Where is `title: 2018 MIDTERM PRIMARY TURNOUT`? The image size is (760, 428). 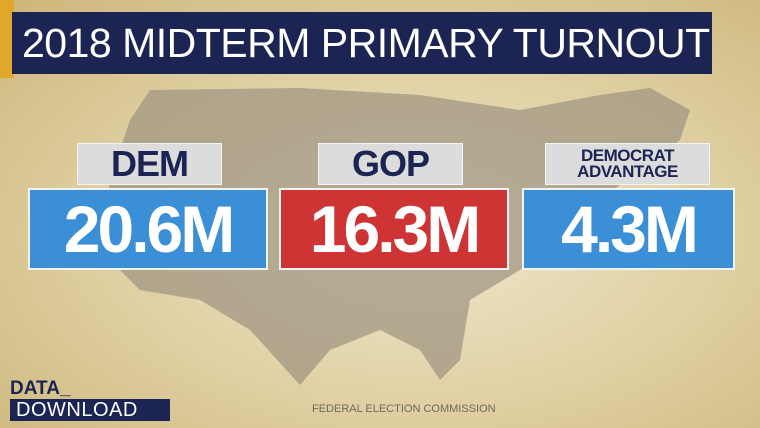
title: 2018 MIDTERM PRIMARY TURNOUT is located at coordinates (362, 43).